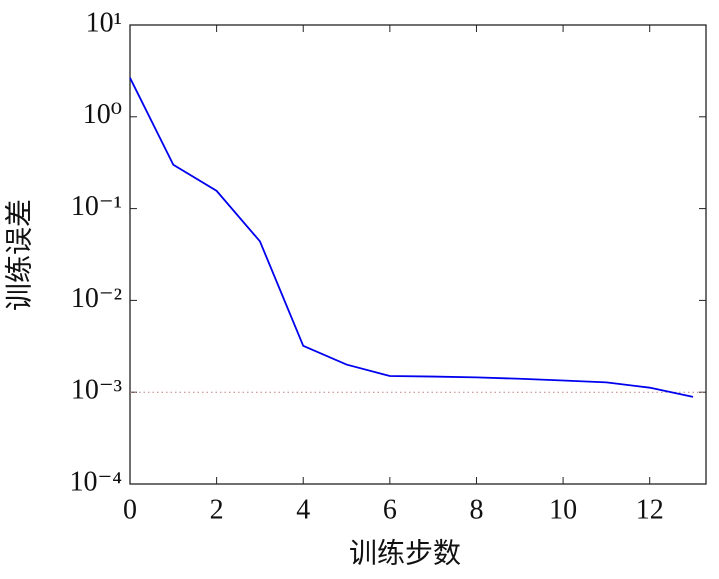 The image size is (719, 579). Describe the element at coordinates (405, 553) in the screenshot. I see `x-axis-label: 训练步数` at that location.